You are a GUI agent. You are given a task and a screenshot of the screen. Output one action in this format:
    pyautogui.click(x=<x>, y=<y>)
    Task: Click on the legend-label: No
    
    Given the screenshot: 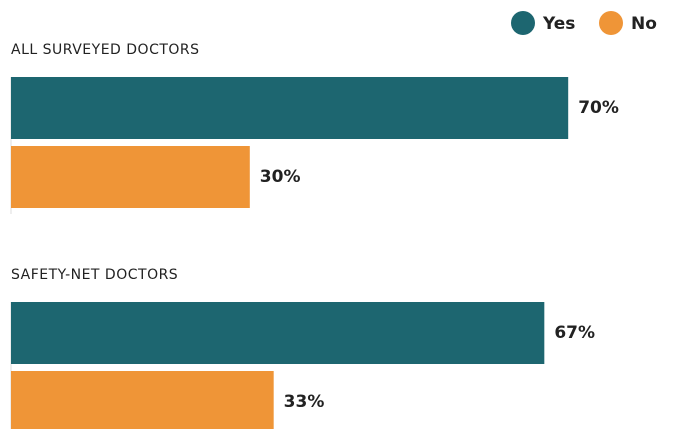 What is the action you would take?
    pyautogui.click(x=644, y=24)
    